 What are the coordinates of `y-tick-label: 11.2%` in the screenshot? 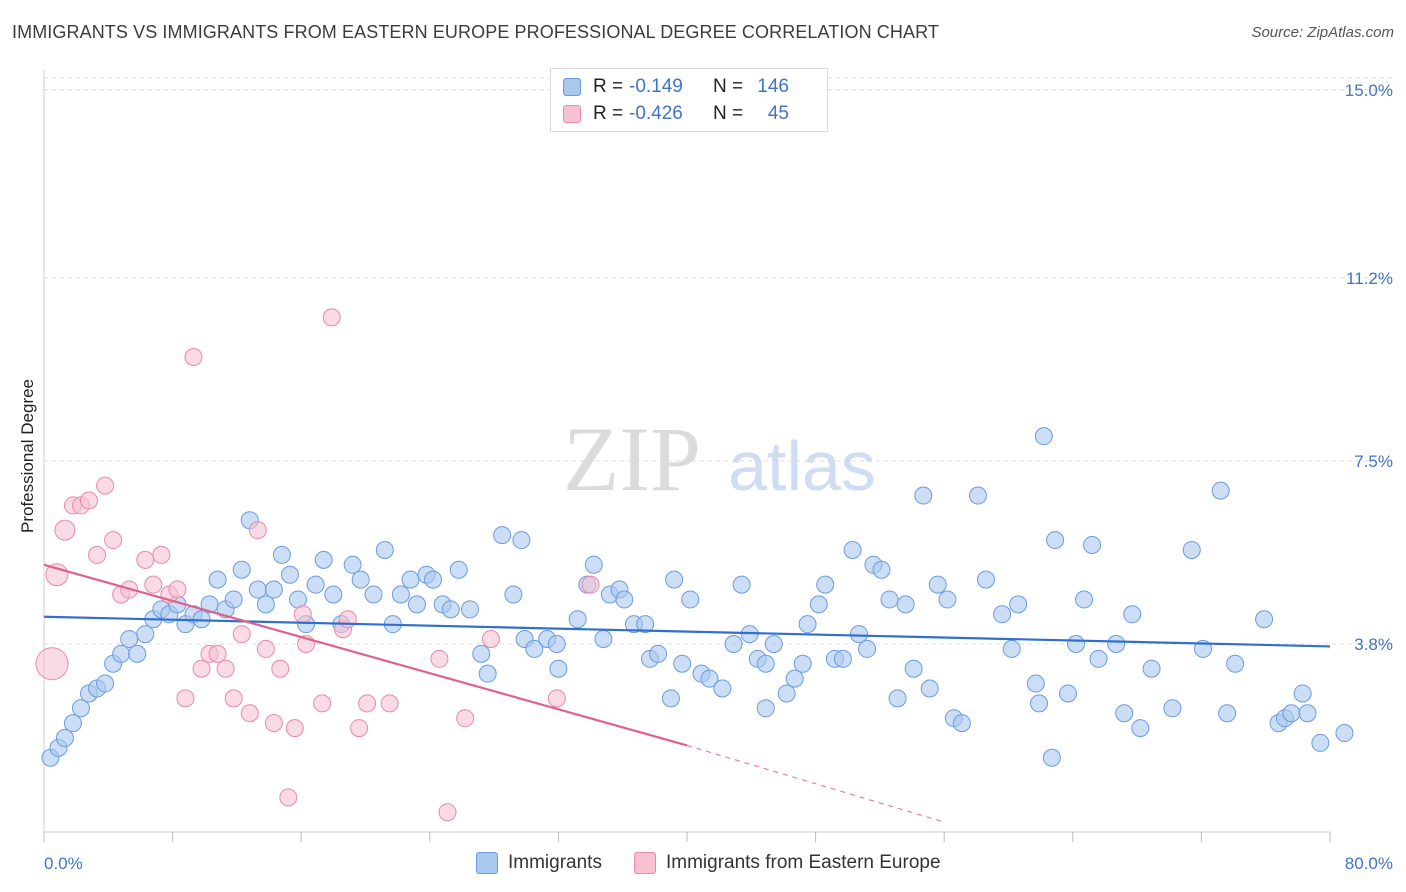 It's located at (1369, 278).